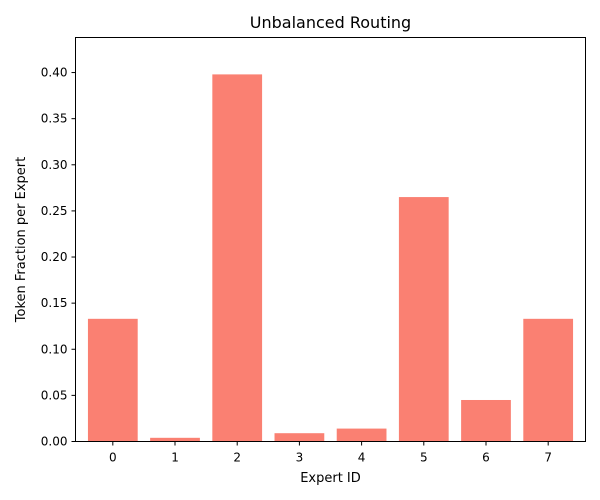 The image size is (600, 500). I want to click on y-tick-label: 0.35, so click(54, 119).